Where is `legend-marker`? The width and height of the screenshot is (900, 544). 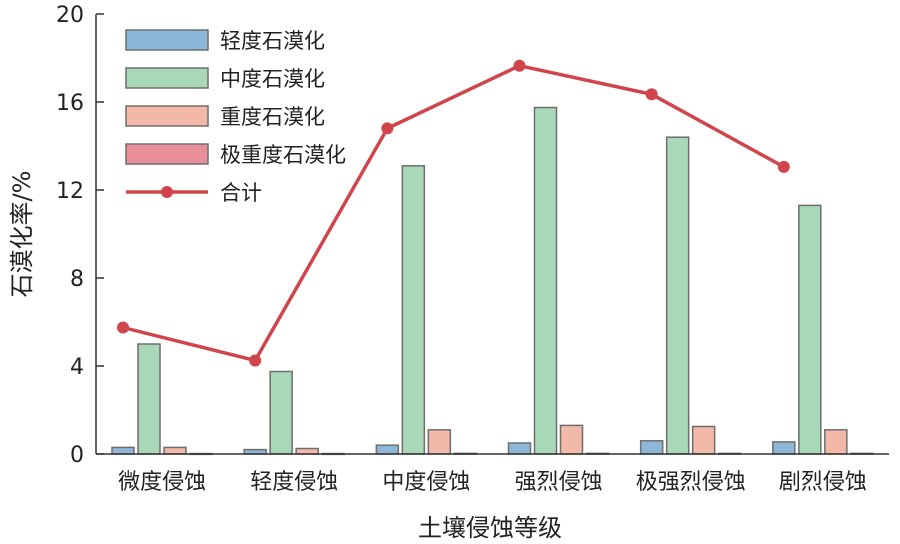
legend-marker is located at coordinates (167, 192).